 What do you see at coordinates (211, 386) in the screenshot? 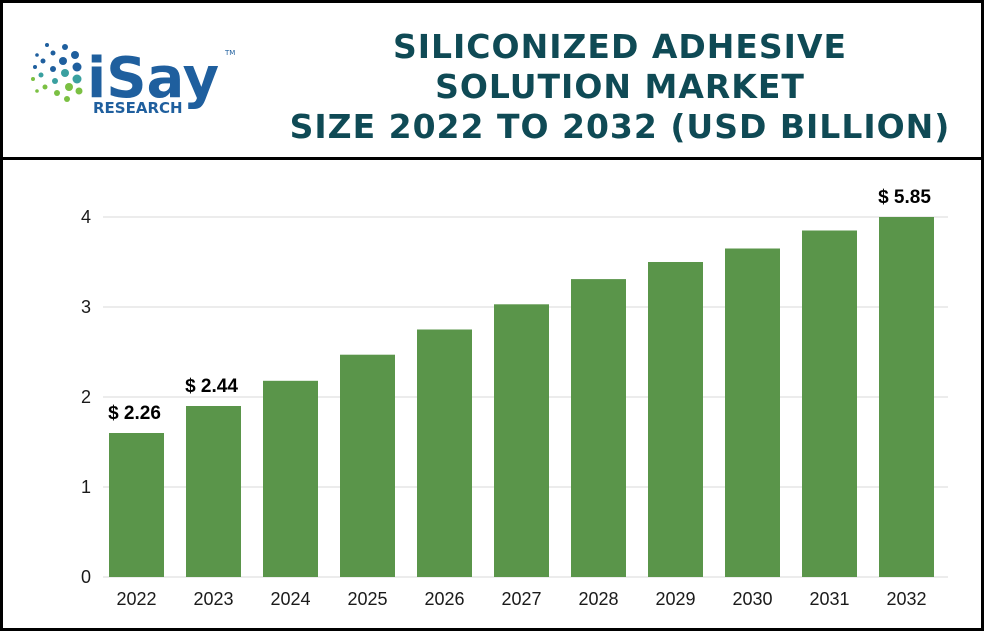
I see `data-label: $ 2.44` at bounding box center [211, 386].